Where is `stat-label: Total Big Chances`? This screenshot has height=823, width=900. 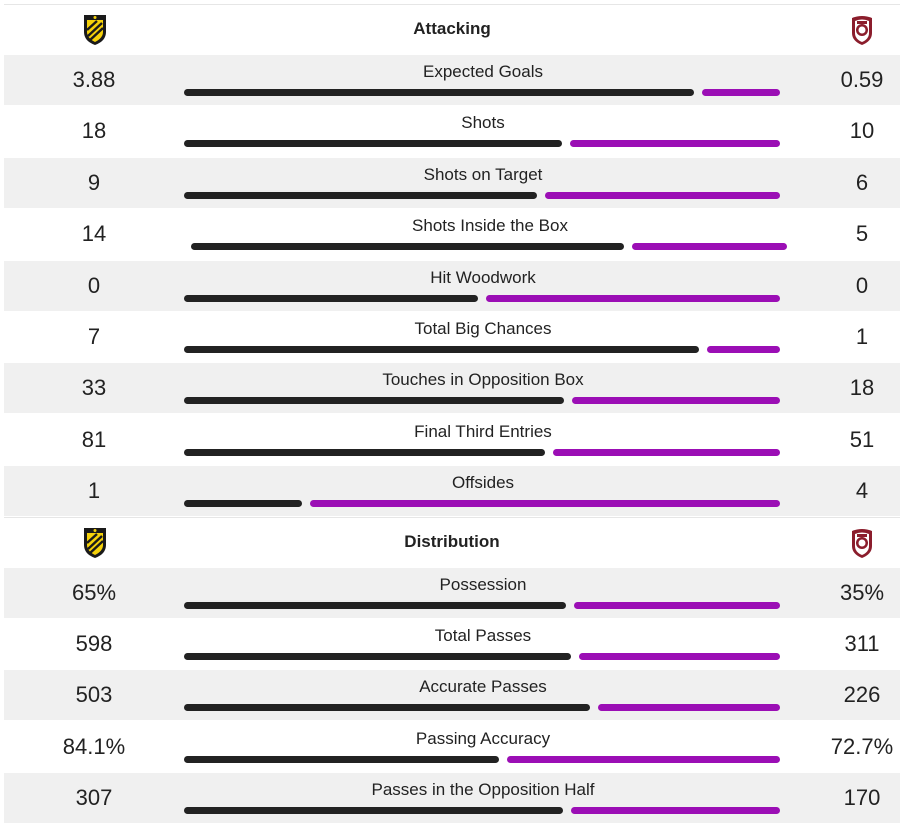 stat-label: Total Big Chances is located at coordinates (483, 328).